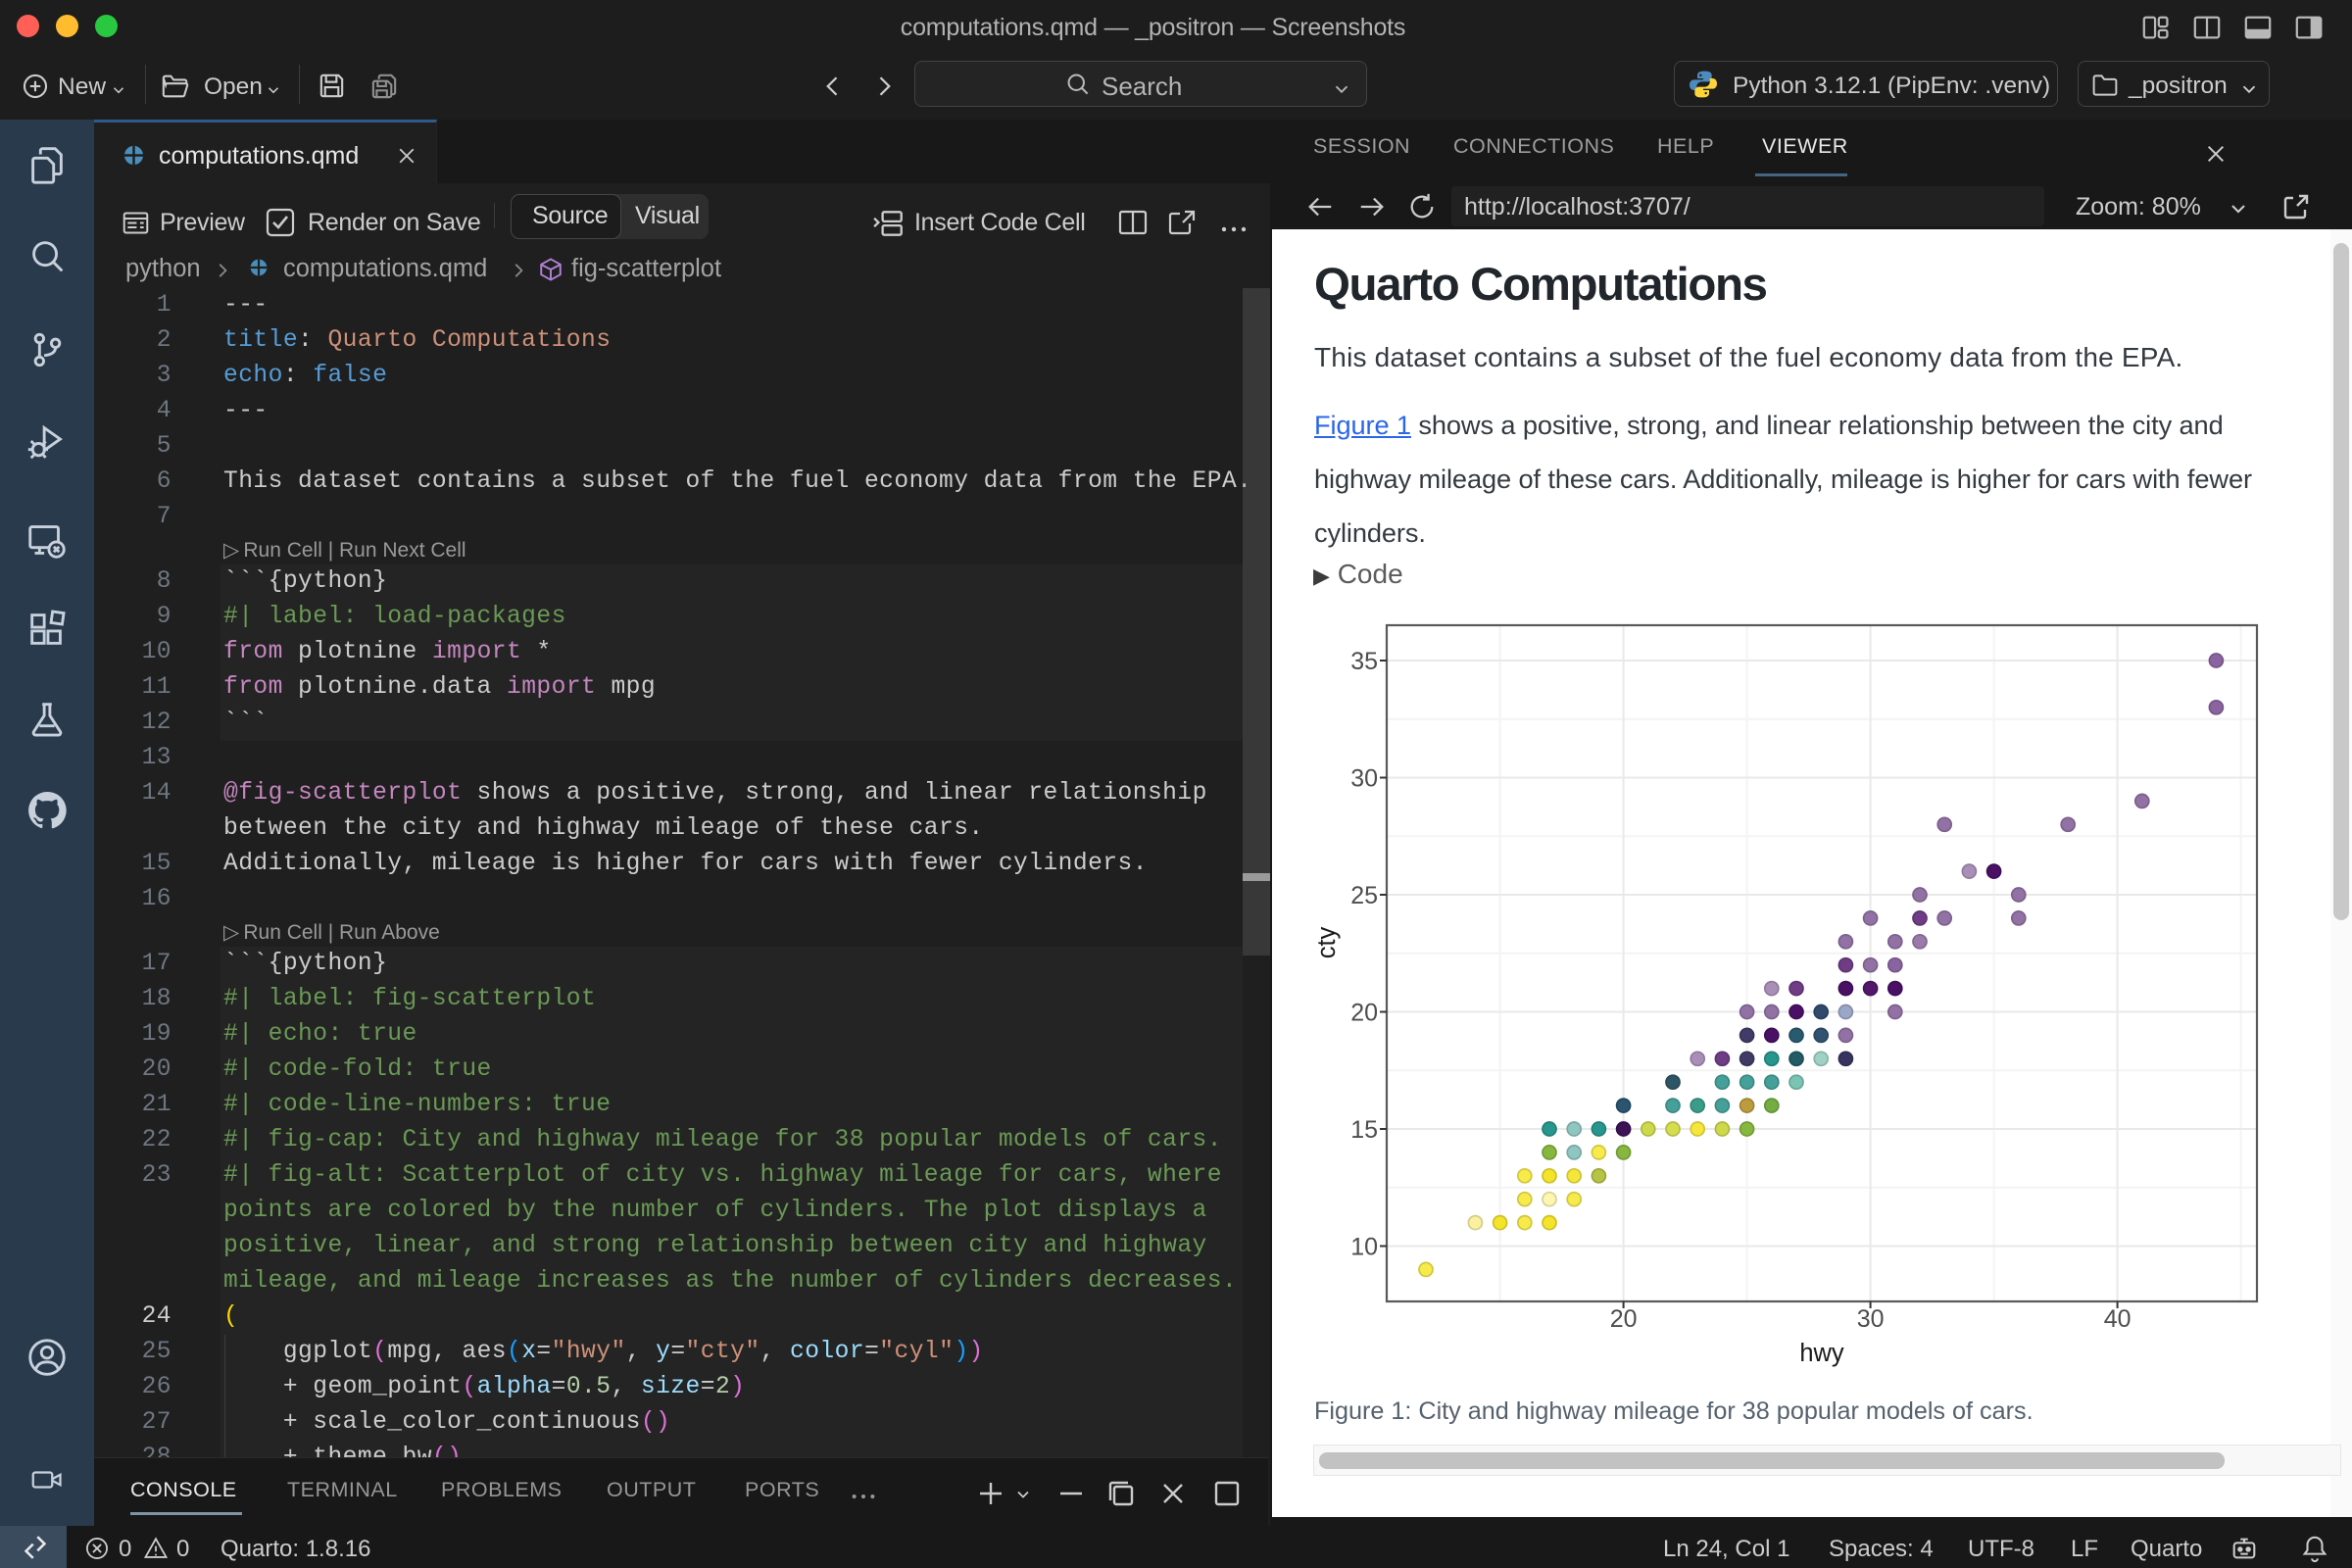 Image resolution: width=2352 pixels, height=1568 pixels. Describe the element at coordinates (1327, 942) in the screenshot. I see `svg-text: cty` at that location.